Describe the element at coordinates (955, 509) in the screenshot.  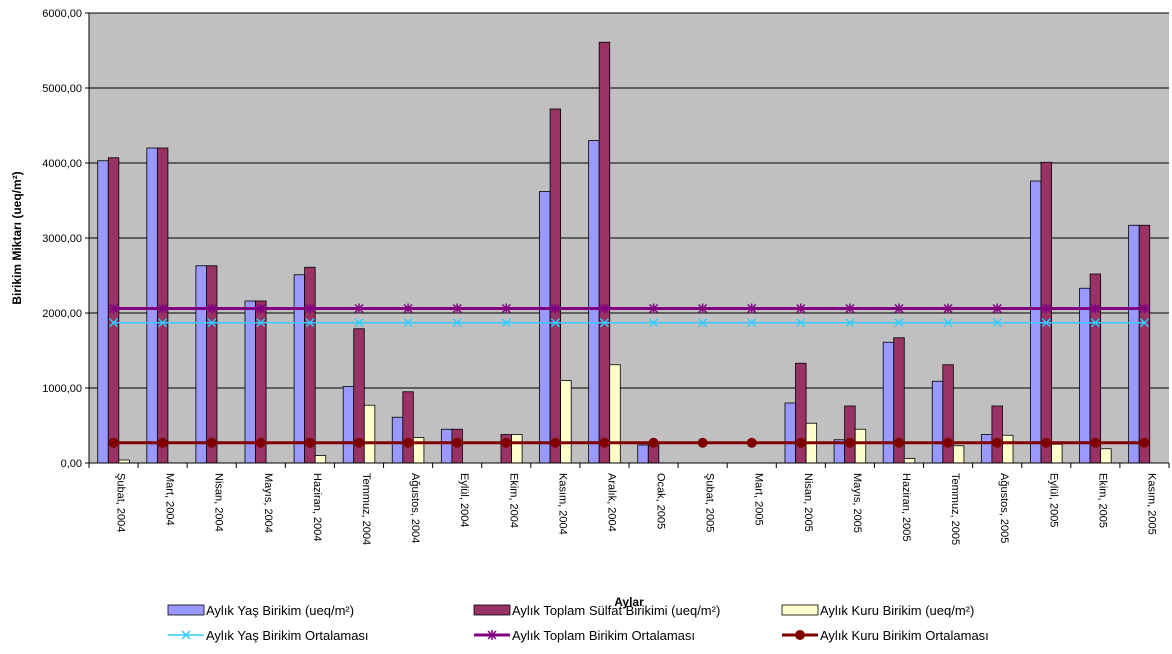
I see `x-tick-label: Temmuz, 2005` at that location.